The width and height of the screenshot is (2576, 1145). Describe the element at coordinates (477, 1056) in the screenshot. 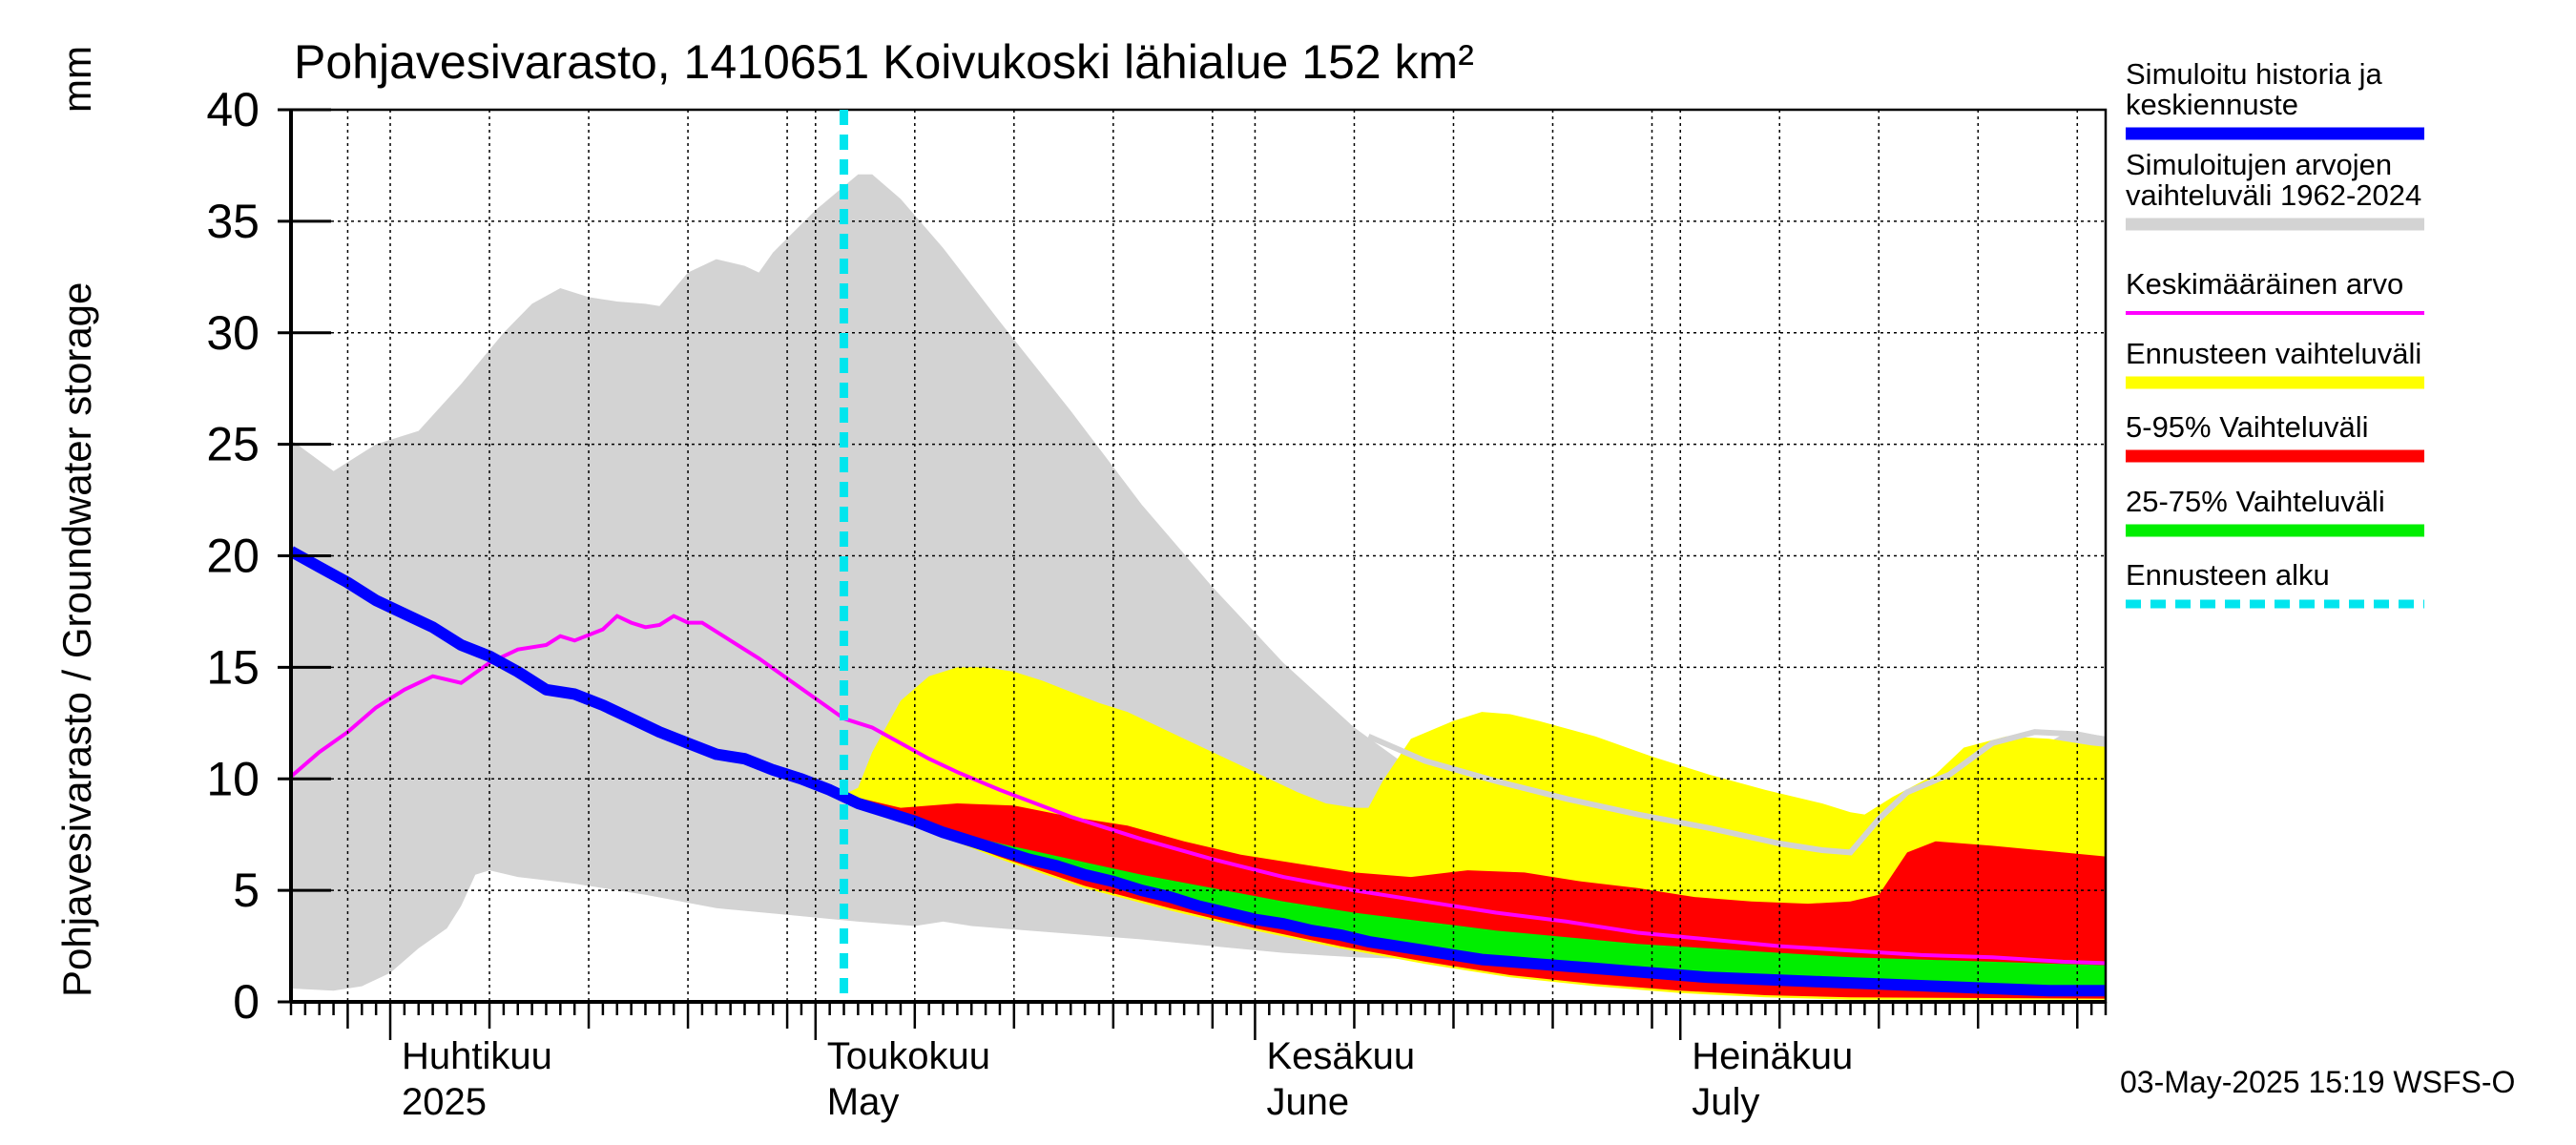

I see `x-month-label: Huhtikuu` at that location.